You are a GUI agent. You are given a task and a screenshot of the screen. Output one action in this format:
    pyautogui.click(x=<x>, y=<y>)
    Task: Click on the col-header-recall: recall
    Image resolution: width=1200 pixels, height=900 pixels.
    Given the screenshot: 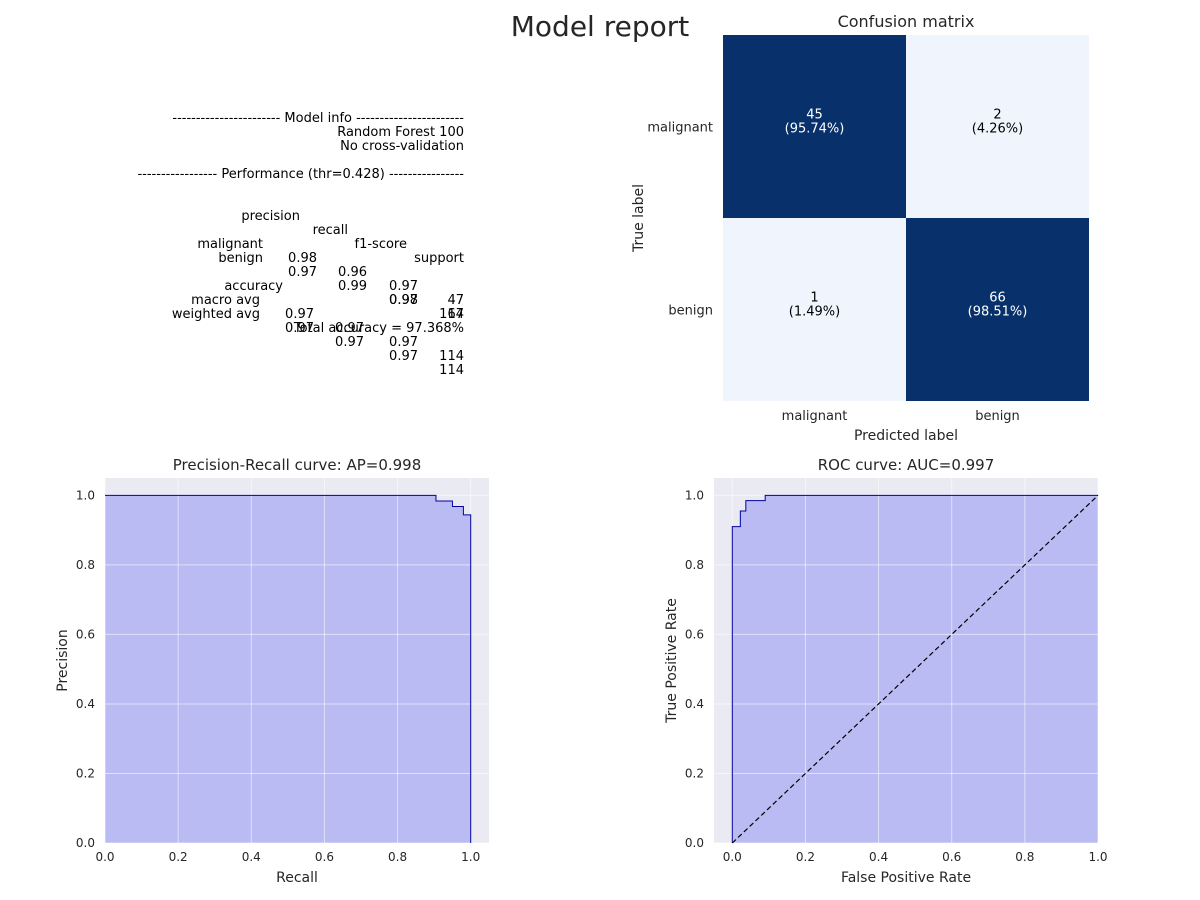 What is the action you would take?
    pyautogui.click(x=330, y=230)
    